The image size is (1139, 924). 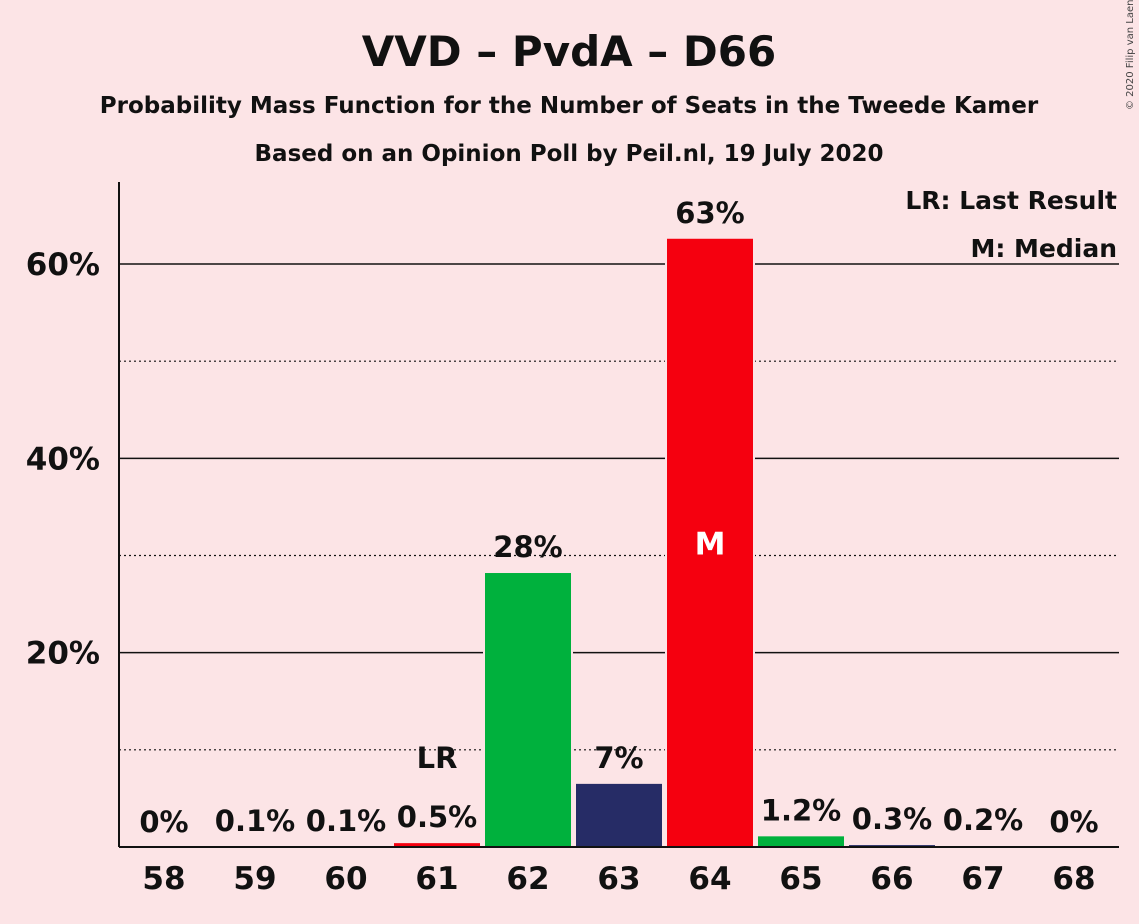 I want to click on median-marker: M, so click(x=710, y=545).